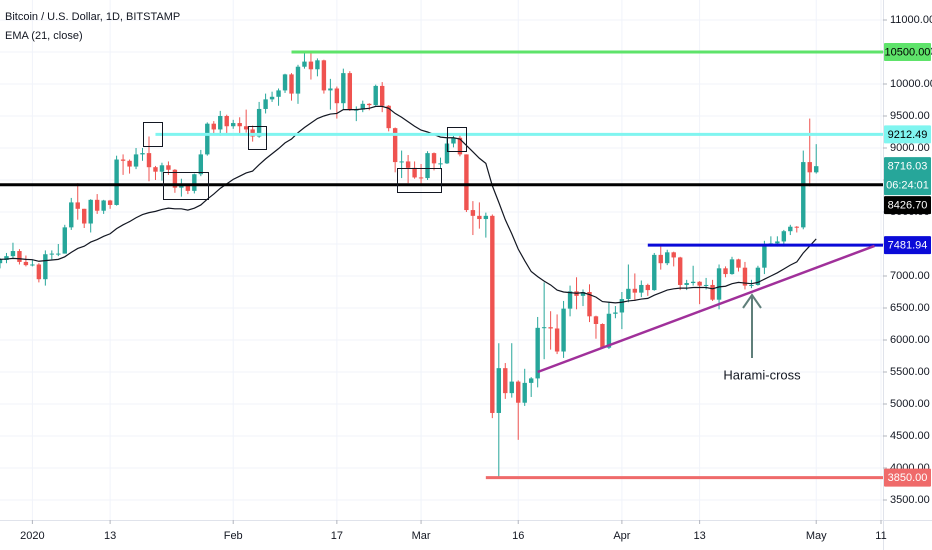 This screenshot has width=932, height=550. What do you see at coordinates (911, 84) in the screenshot?
I see `y-tick-label: 10000.00` at bounding box center [911, 84].